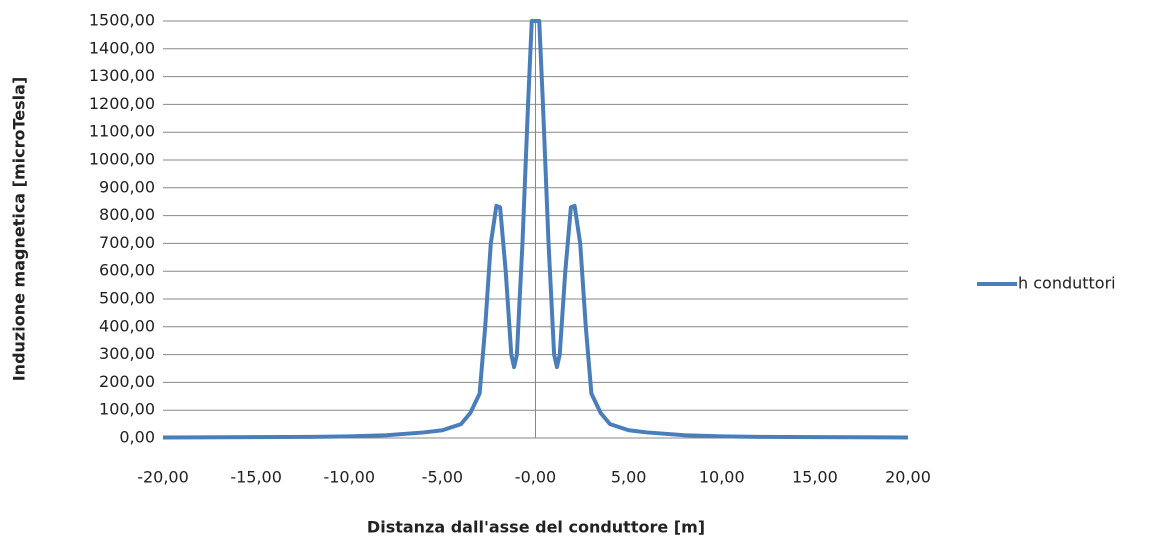  Describe the element at coordinates (122, 103) in the screenshot. I see `y-tick-label: 1200,00` at that location.